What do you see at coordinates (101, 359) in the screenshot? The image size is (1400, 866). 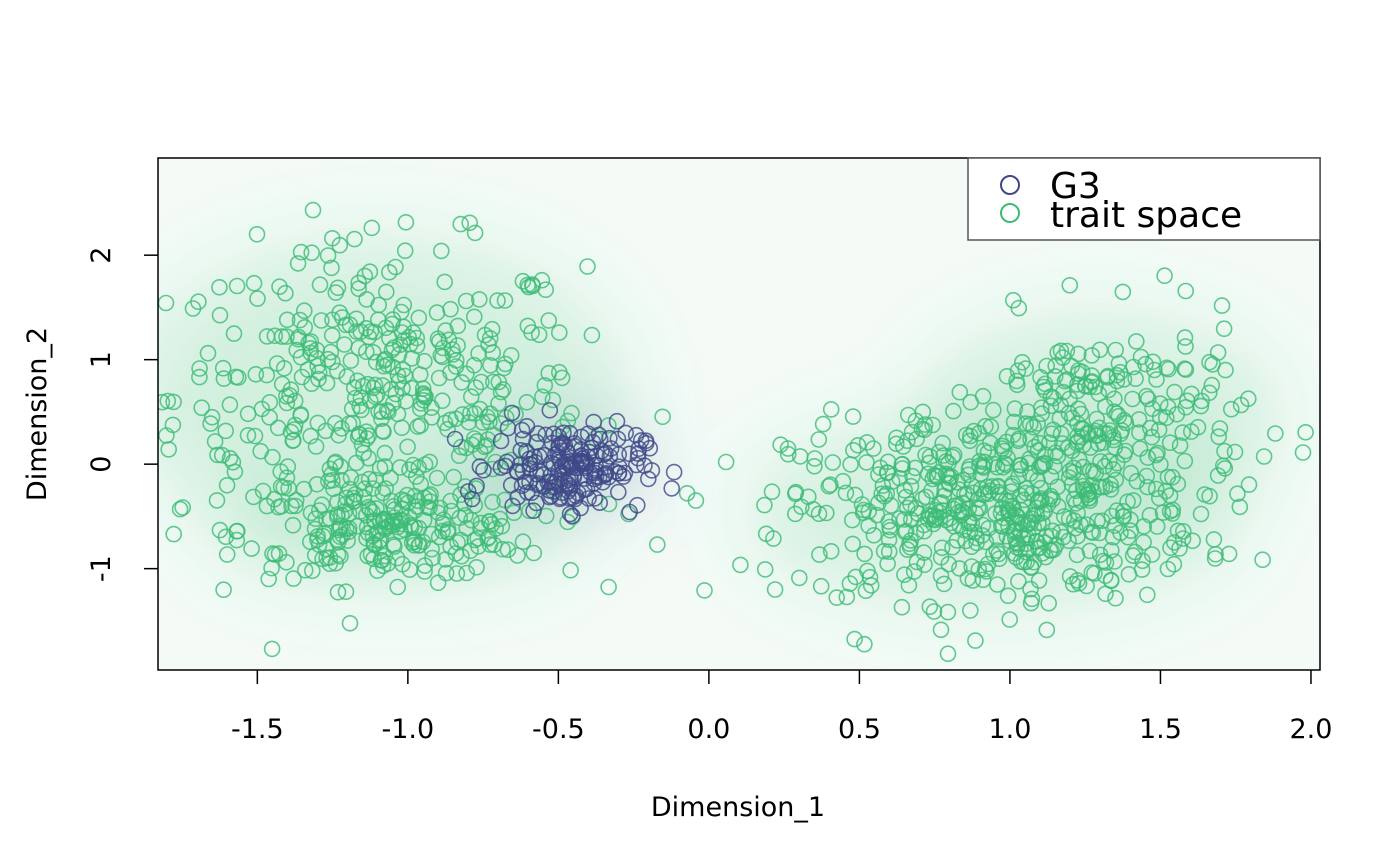 I see `y-tick-label: 1` at bounding box center [101, 359].